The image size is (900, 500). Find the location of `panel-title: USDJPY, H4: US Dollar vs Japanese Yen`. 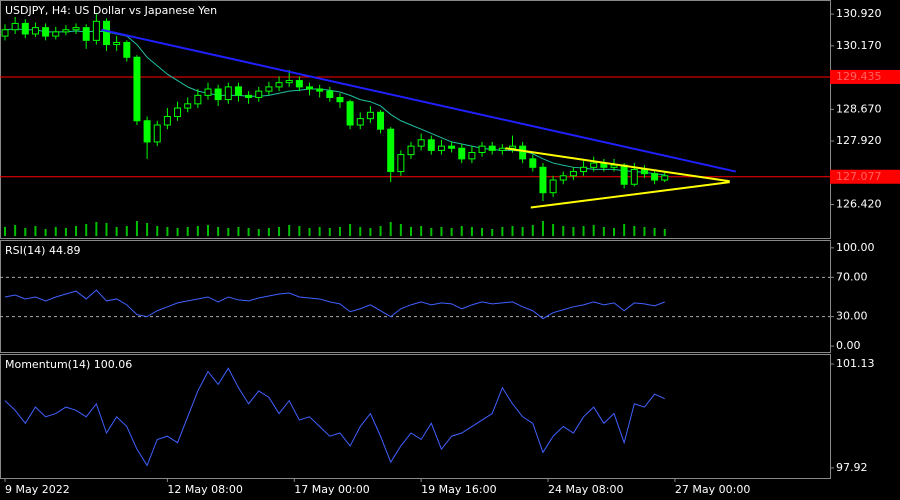

panel-title: USDJPY, H4: US Dollar vs Japanese Yen is located at coordinates (111, 10).